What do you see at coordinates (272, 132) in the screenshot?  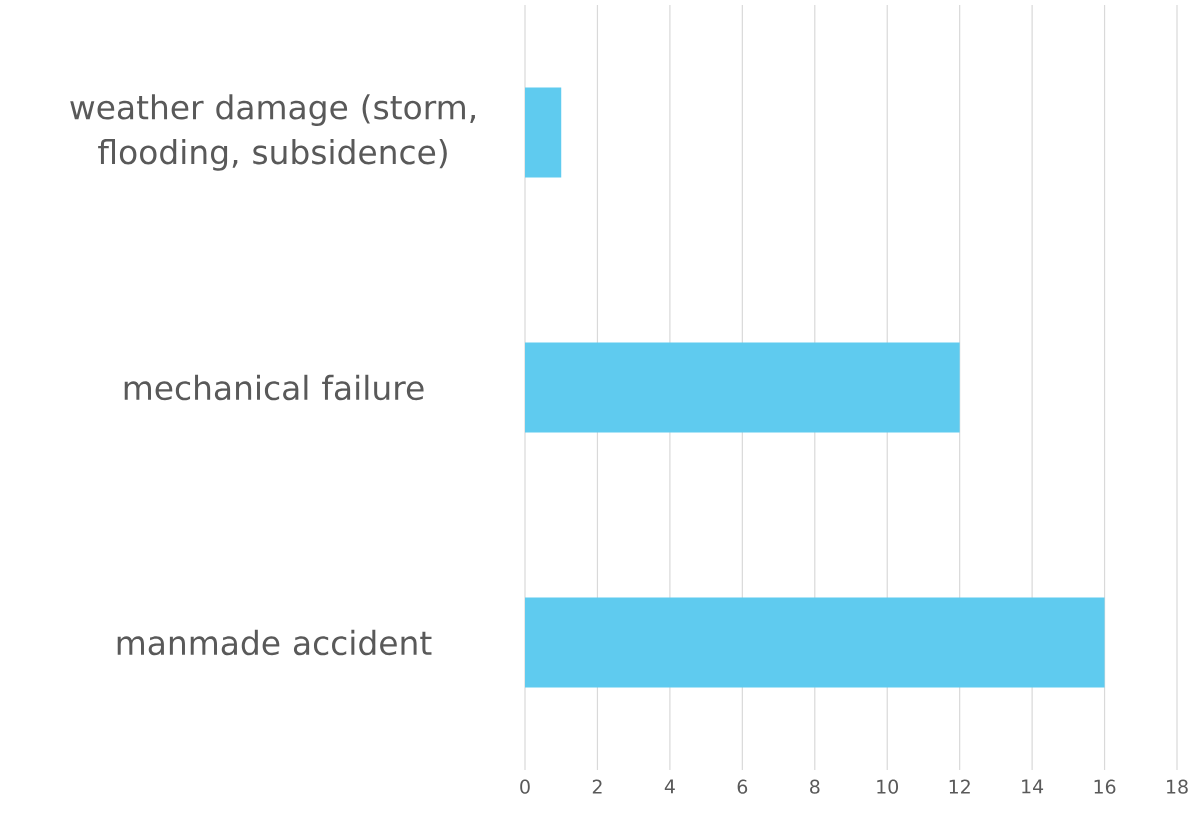 I see `y-tick-label: weather damage (storm, flooding, subsidence)` at bounding box center [272, 132].